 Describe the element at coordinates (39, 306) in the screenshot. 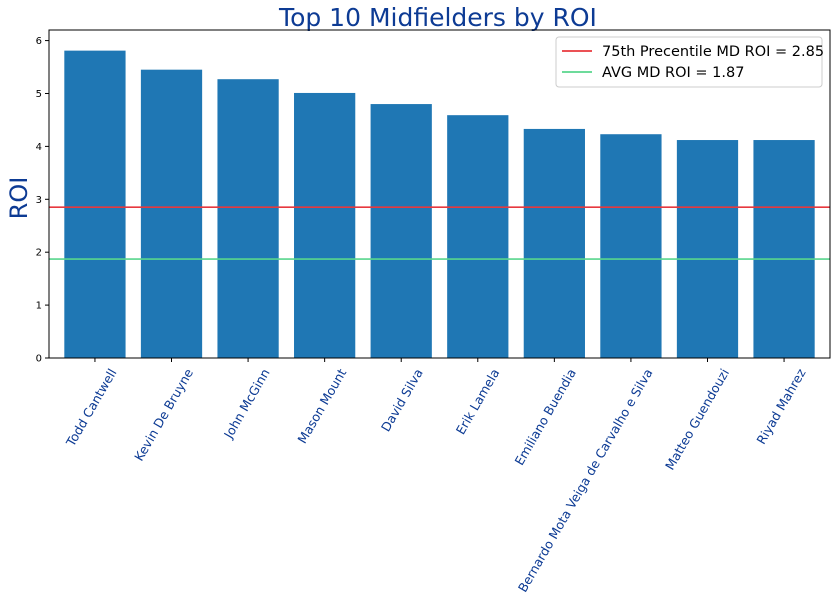

I see `y-tick-label: 1` at that location.